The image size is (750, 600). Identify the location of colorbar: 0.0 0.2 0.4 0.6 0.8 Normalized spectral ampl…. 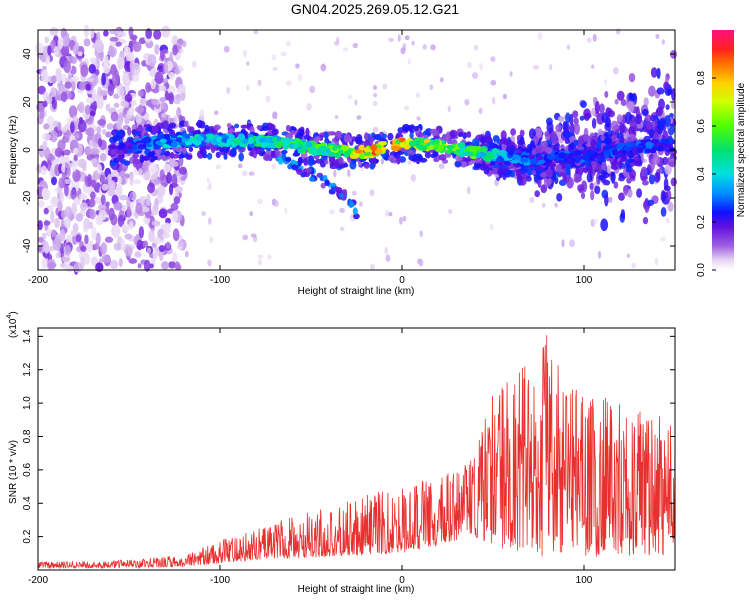
(721, 153).